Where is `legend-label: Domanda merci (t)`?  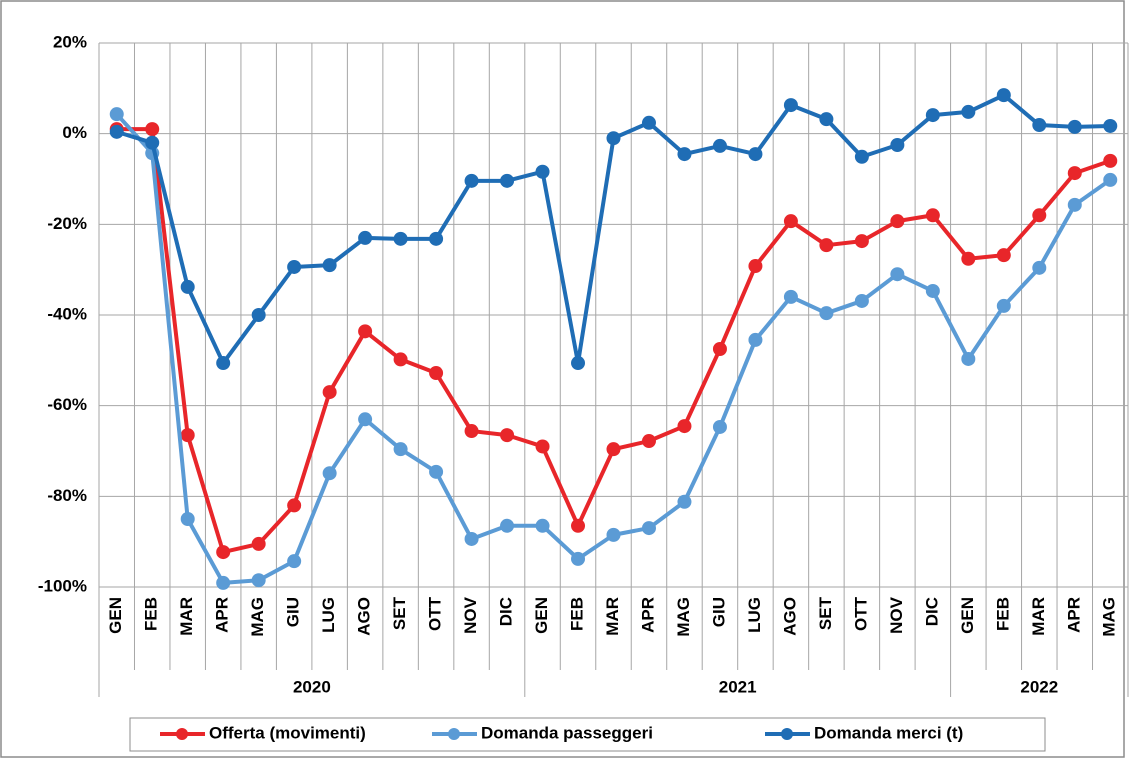 legend-label: Domanda merci (t) is located at coordinates (888, 732).